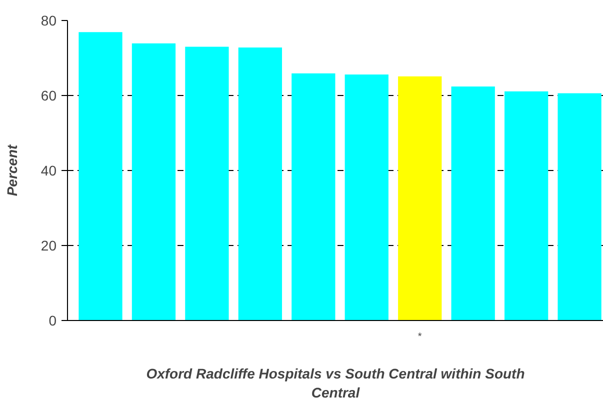 The width and height of the screenshot is (603, 403). What do you see at coordinates (48, 96) in the screenshot?
I see `y-tick-label: 60` at bounding box center [48, 96].